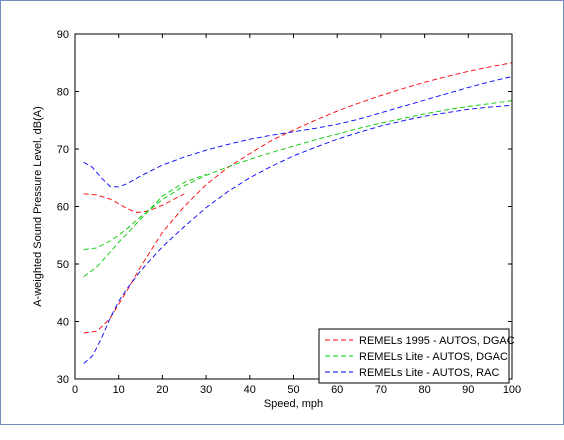  Describe the element at coordinates (424, 390) in the screenshot. I see `x-tick-label: 80` at that location.